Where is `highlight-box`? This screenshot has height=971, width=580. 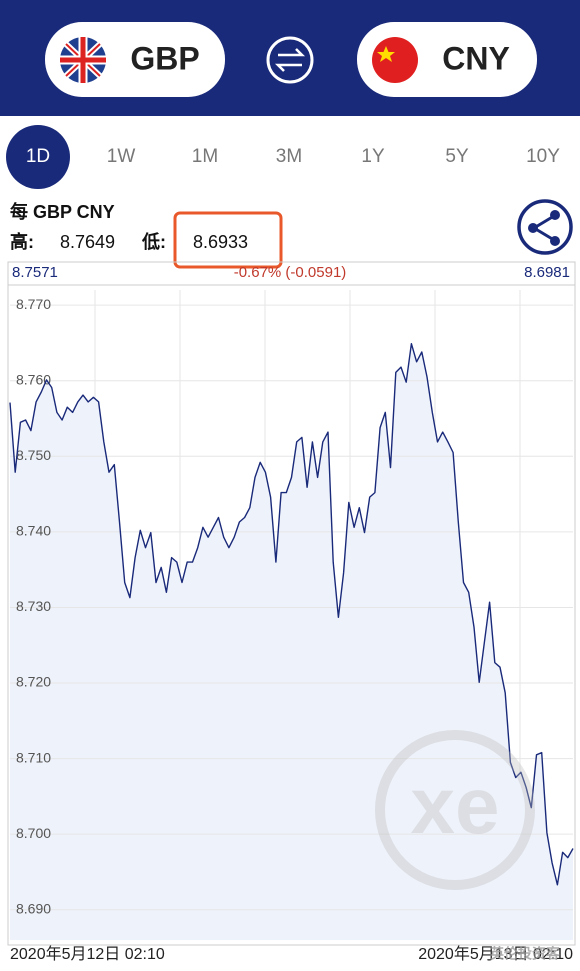 highlight-box is located at coordinates (228, 240).